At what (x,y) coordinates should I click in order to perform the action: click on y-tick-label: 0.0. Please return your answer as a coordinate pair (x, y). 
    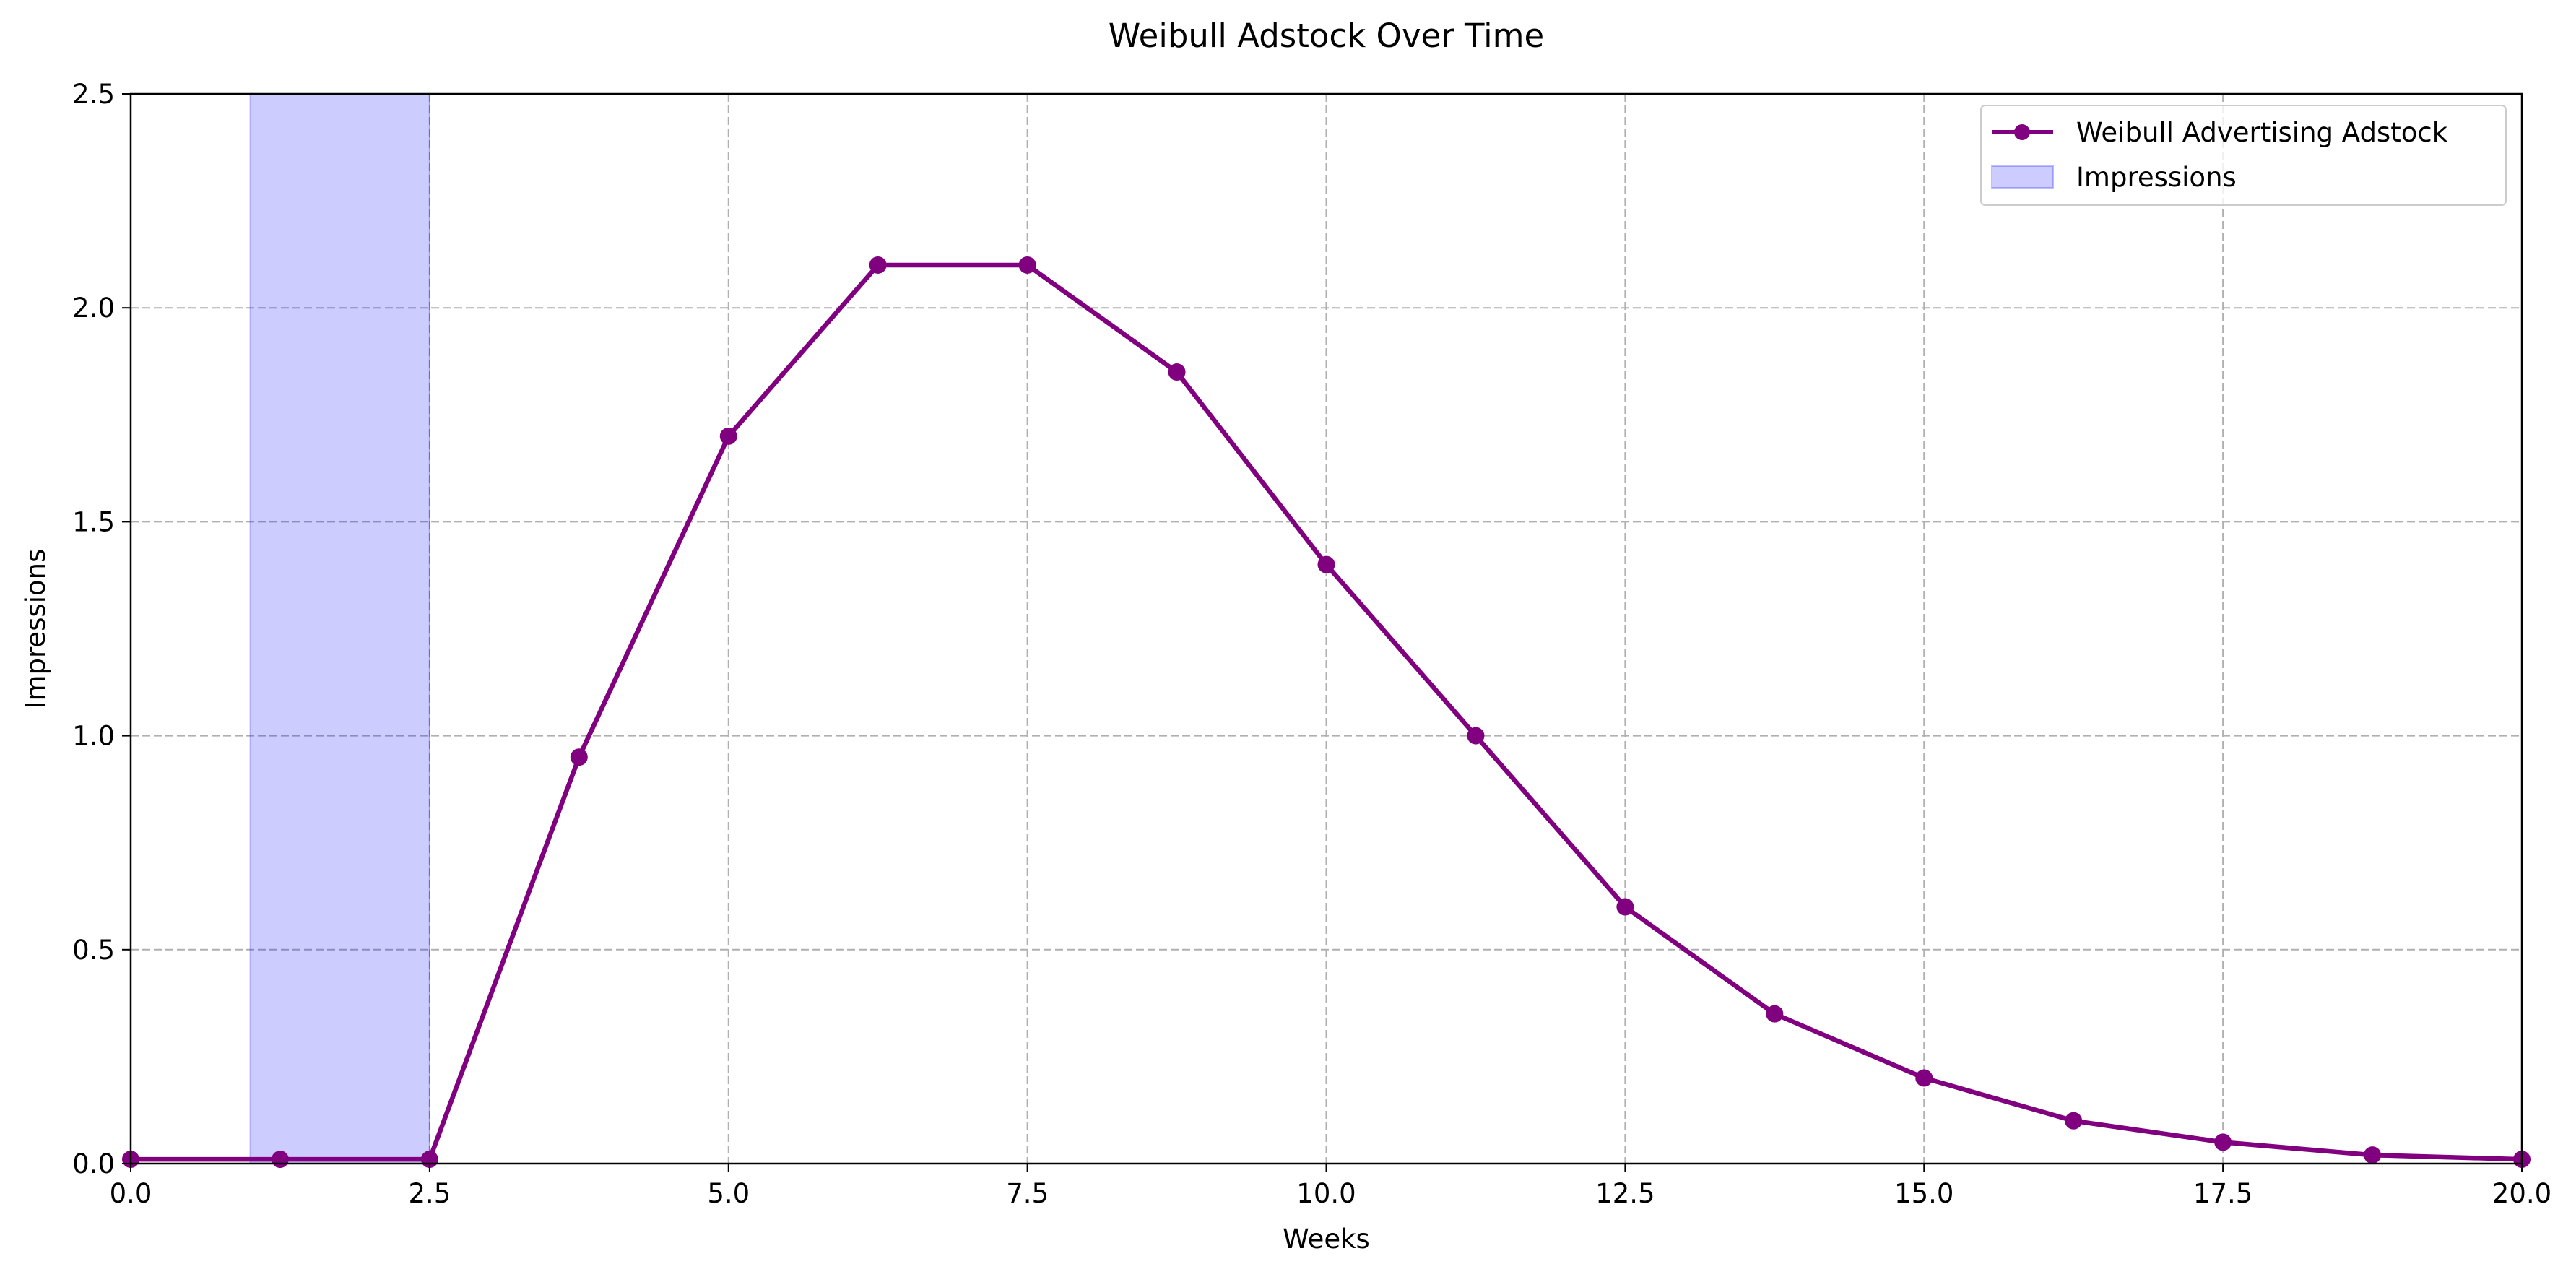
    Looking at the image, I should click on (93, 1163).